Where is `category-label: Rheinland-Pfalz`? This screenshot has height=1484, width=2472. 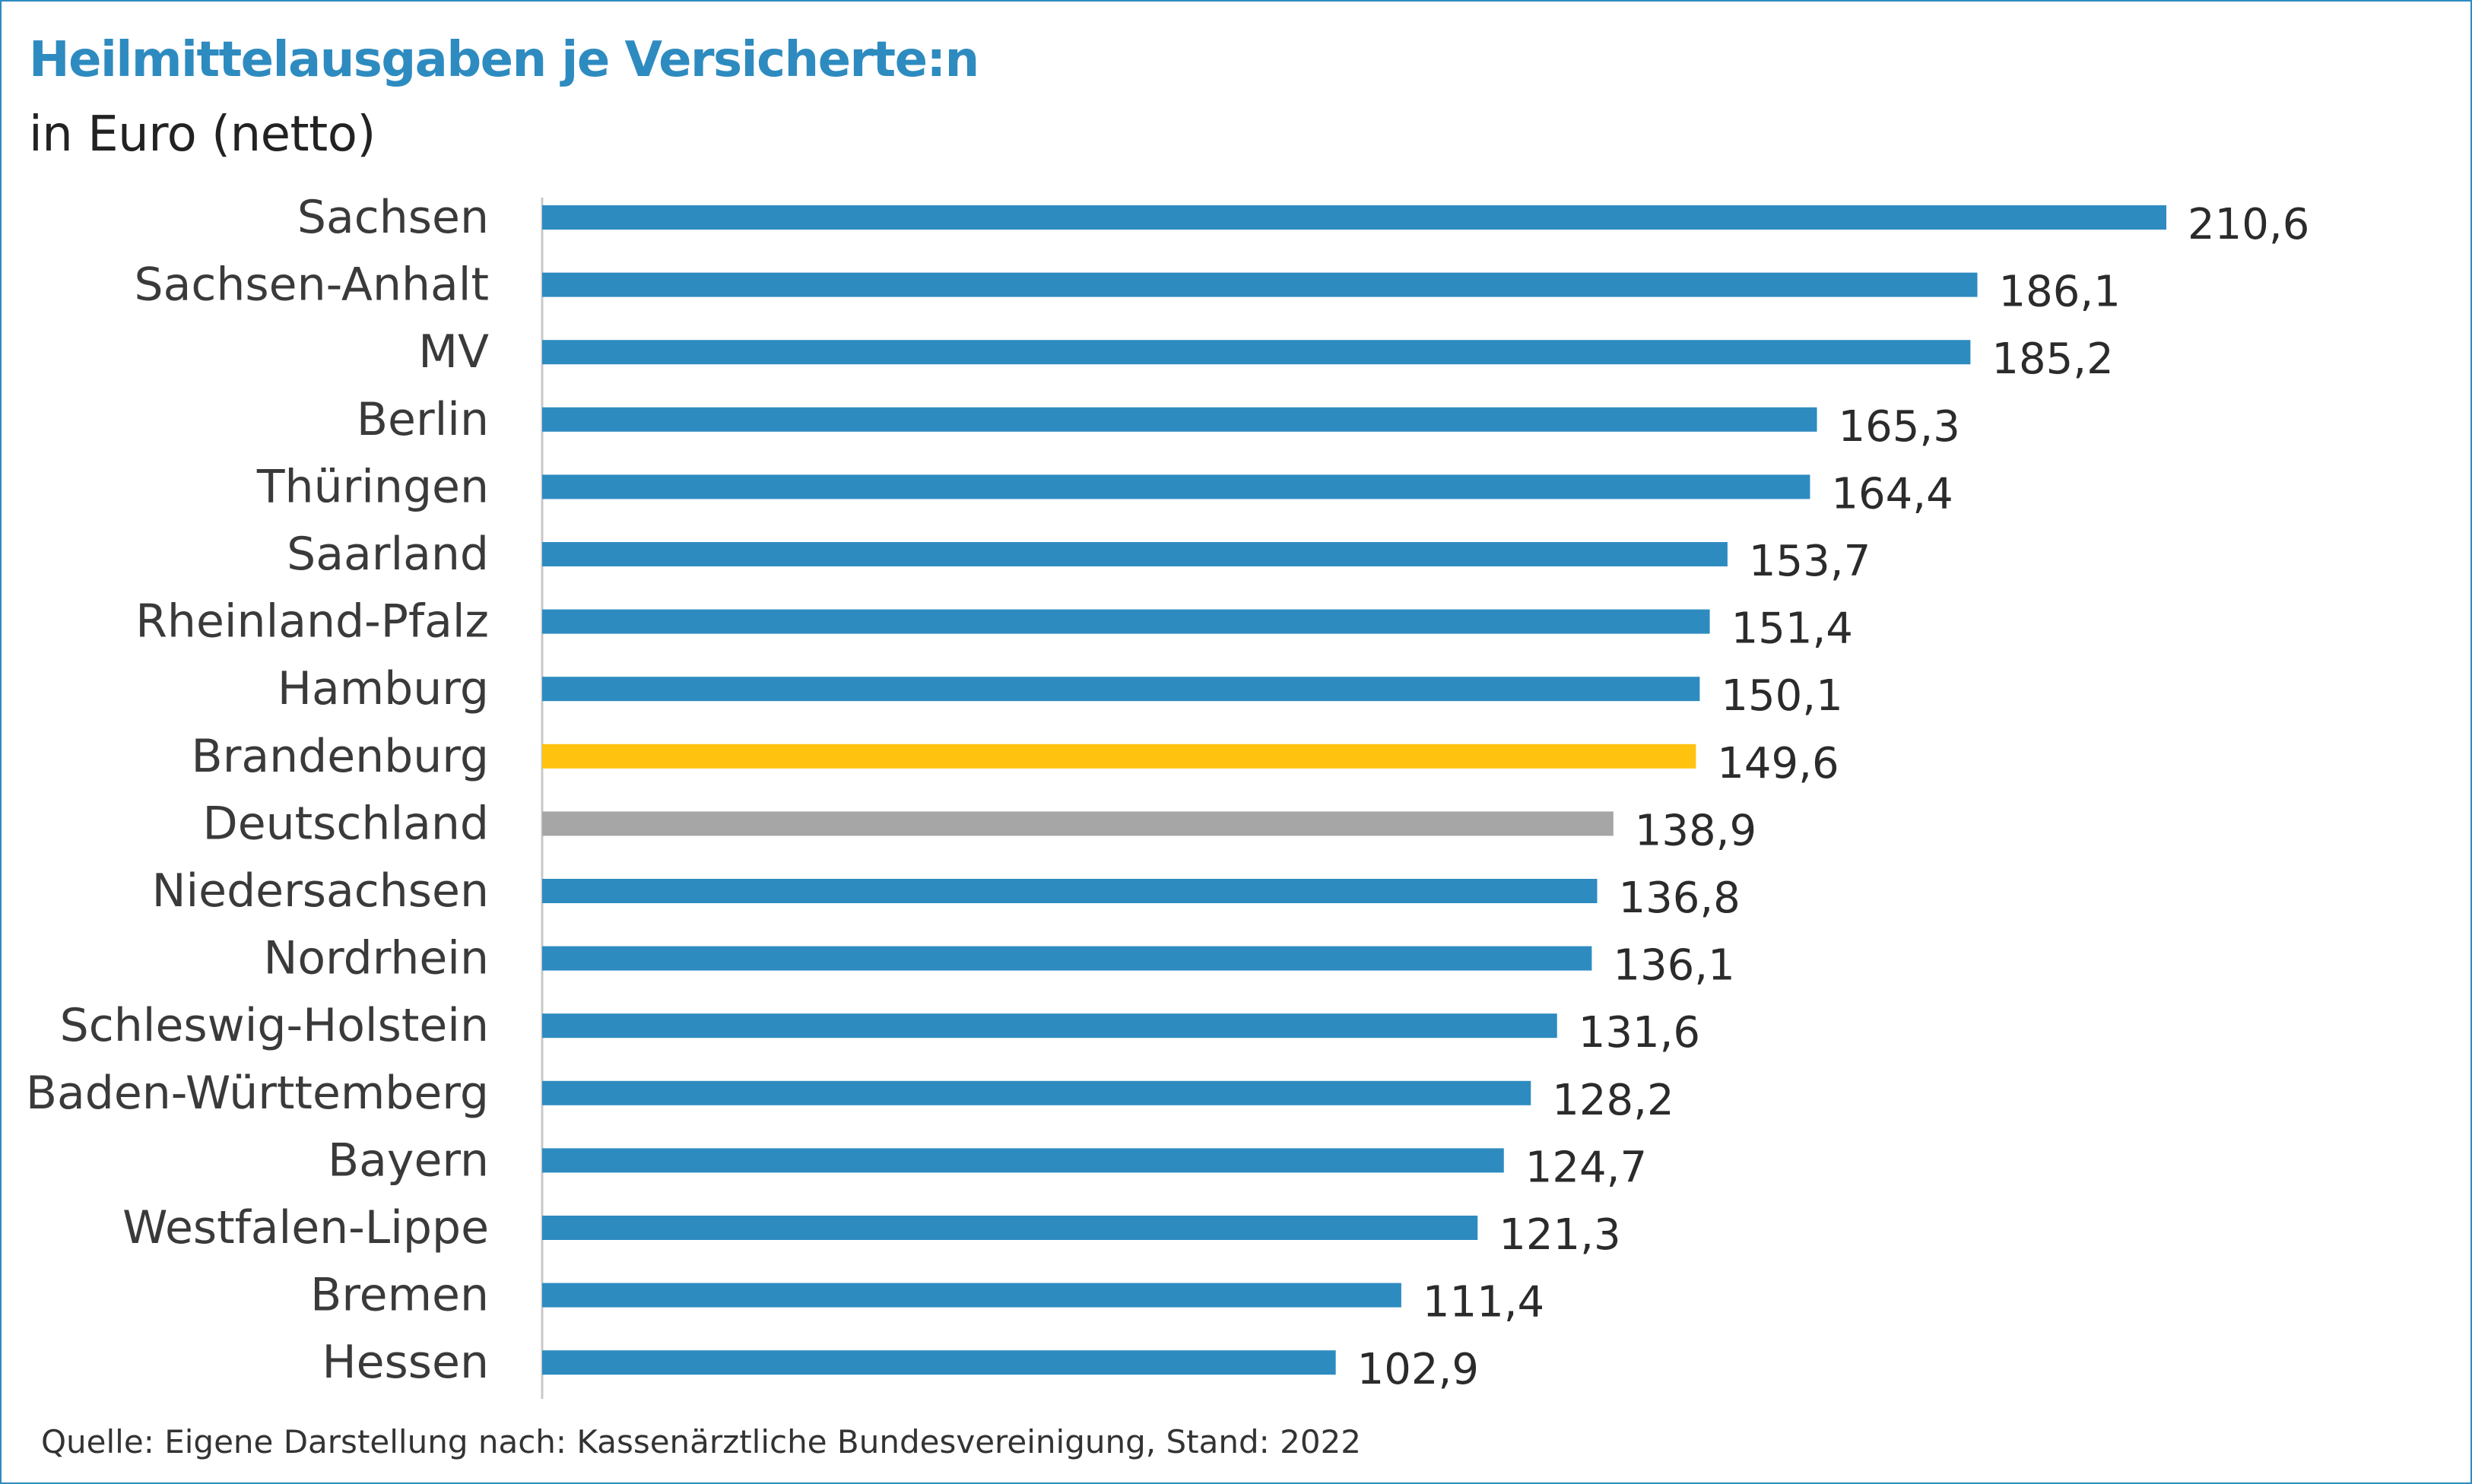 category-label: Rheinland-Pfalz is located at coordinates (312, 621).